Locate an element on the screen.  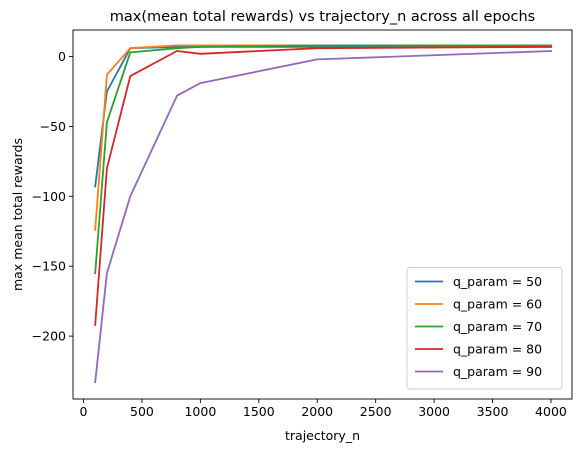
y-tick-label: −200 is located at coordinates (49, 336).